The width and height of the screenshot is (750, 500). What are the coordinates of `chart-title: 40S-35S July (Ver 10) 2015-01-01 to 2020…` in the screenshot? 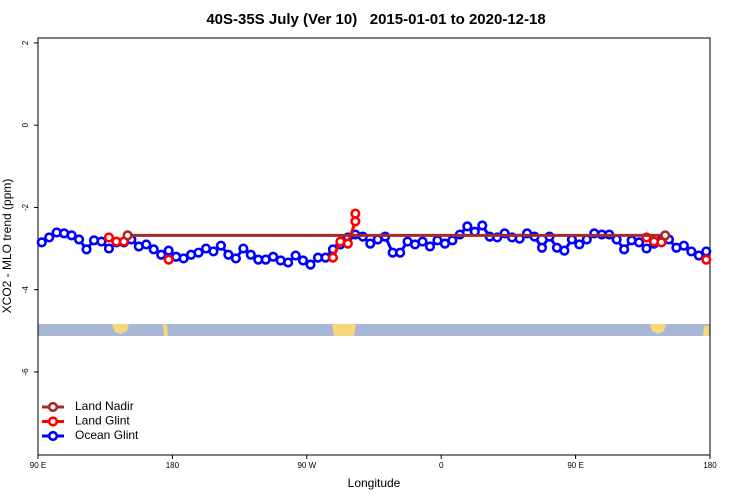 It's located at (375, 19).